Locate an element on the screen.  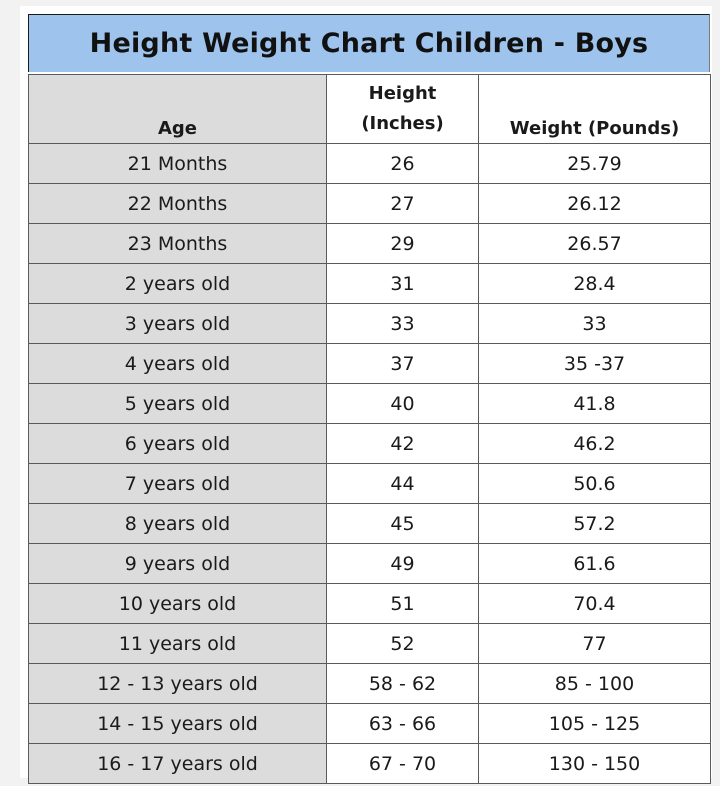
age-cell: 21 Months is located at coordinates (177, 163).